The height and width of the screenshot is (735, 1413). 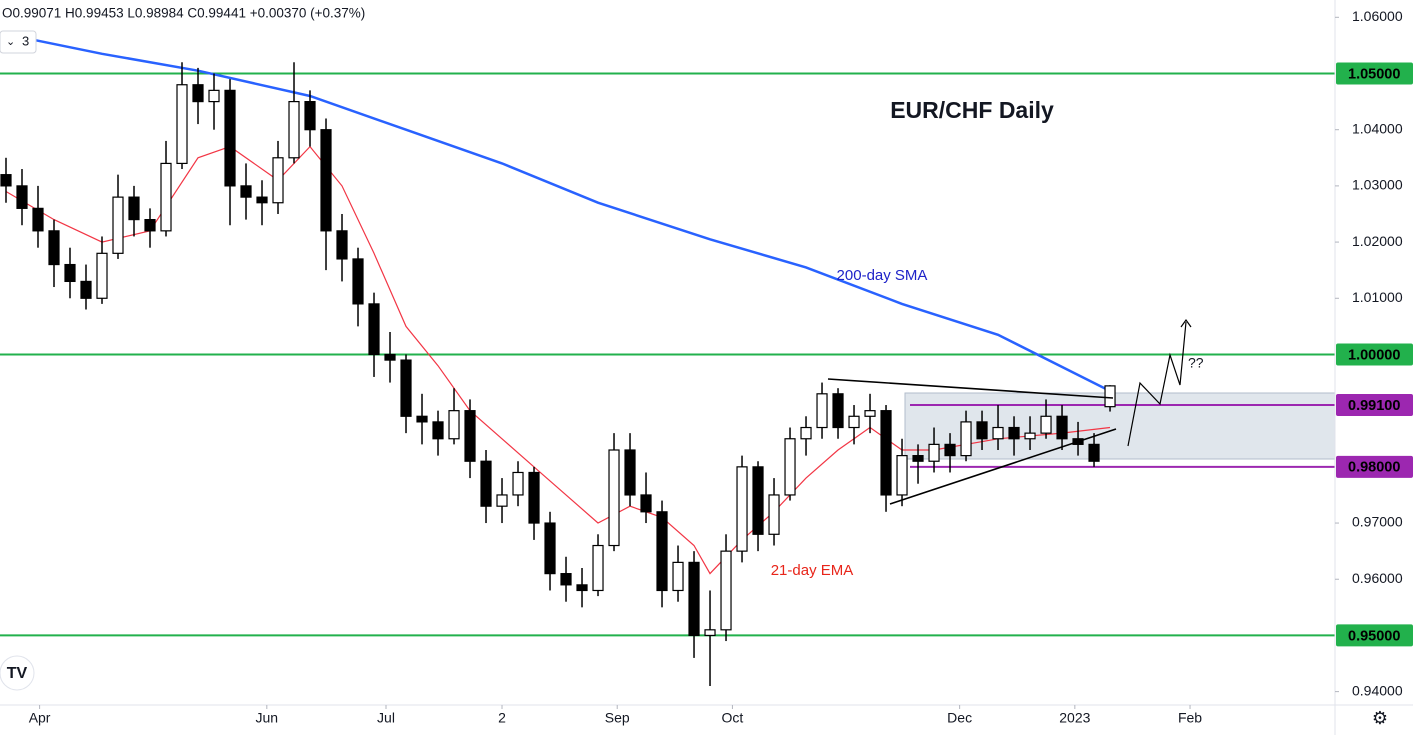 I want to click on y-tick-label: 1.03000, so click(x=1377, y=185).